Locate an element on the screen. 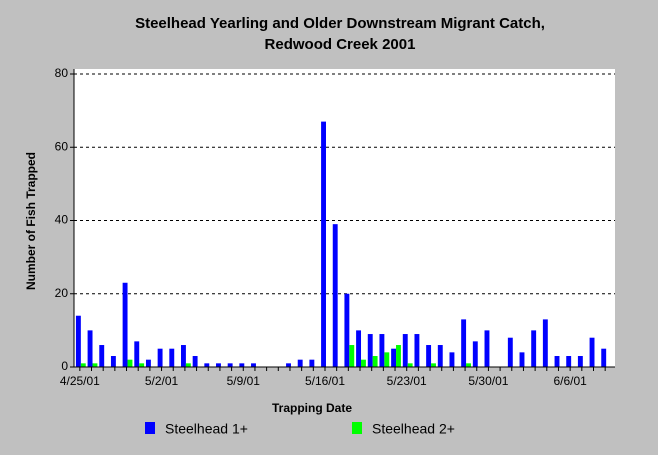 This screenshot has height=455, width=658. x-tick-label: 4/25/01 is located at coordinates (80, 381).